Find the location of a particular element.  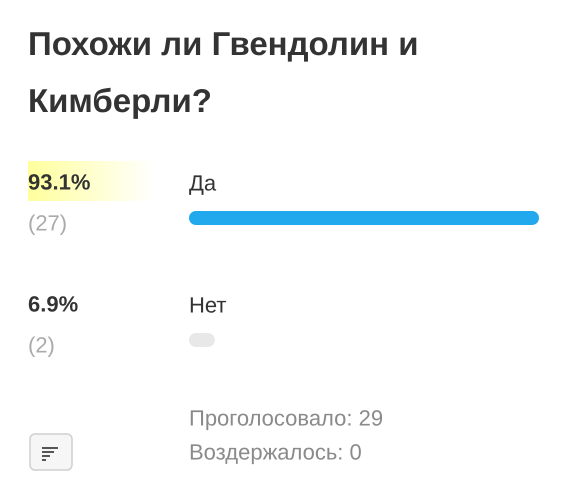

chart-title: Похожи ли Гвендолин и Кимберли? is located at coordinates (223, 72).